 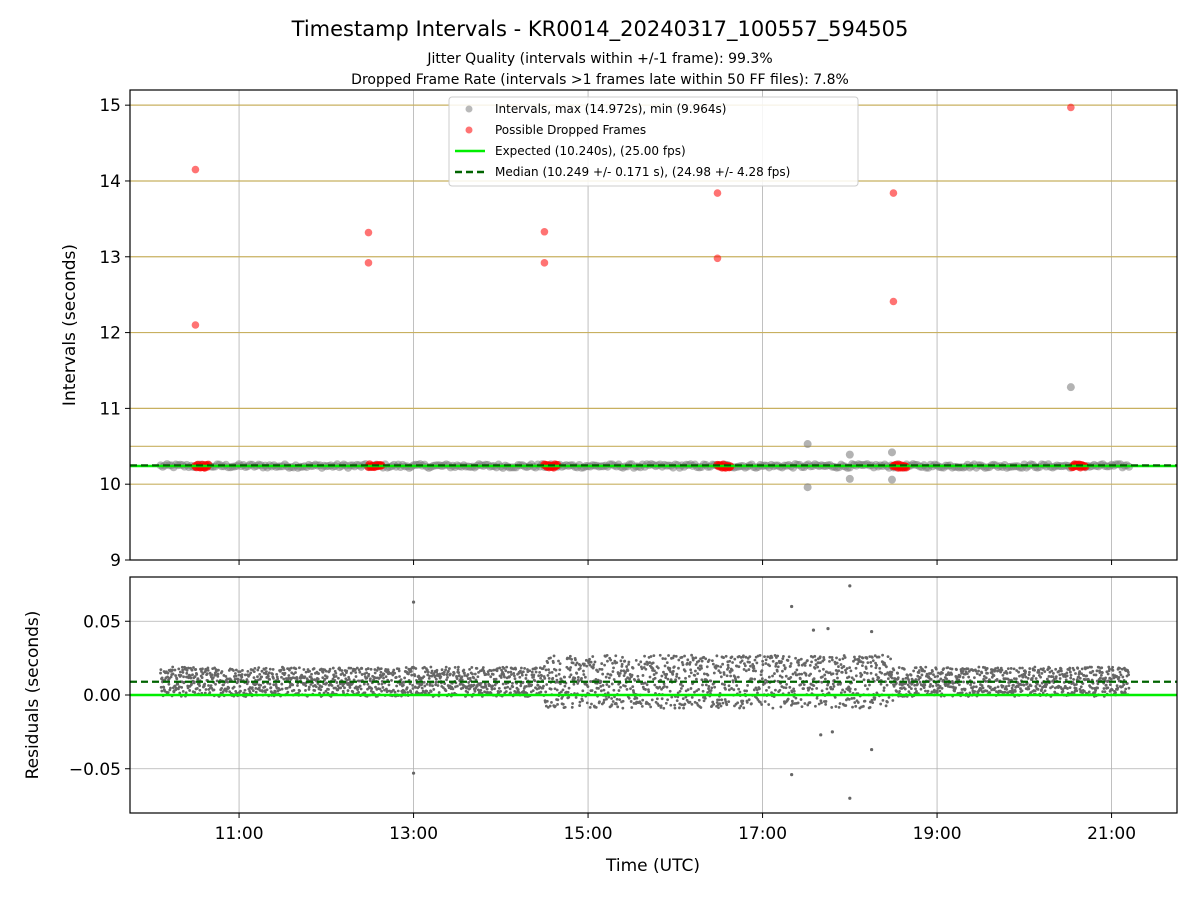 I want to click on residuals-y-axis-label: Residuals (seconds), so click(x=33, y=695).